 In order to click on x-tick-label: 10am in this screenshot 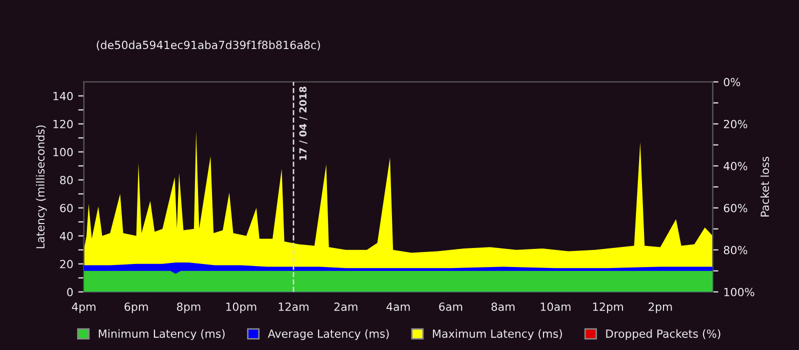, I will do `click(555, 306)`.